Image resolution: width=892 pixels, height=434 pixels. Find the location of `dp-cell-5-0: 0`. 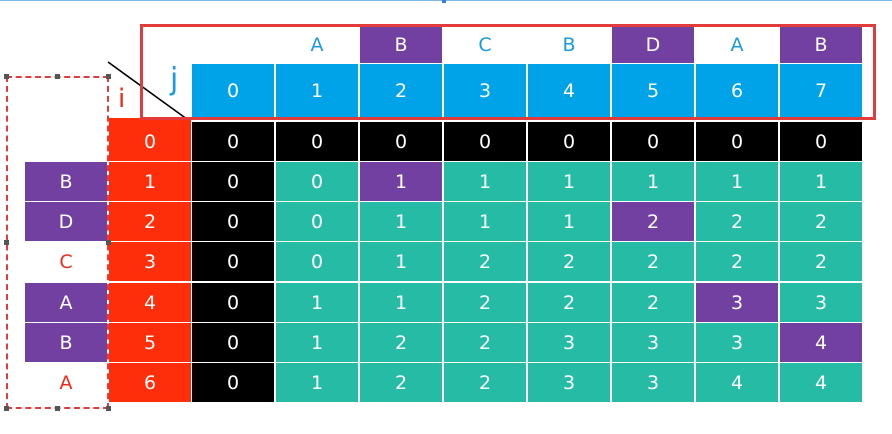

dp-cell-5-0: 0 is located at coordinates (233, 342).